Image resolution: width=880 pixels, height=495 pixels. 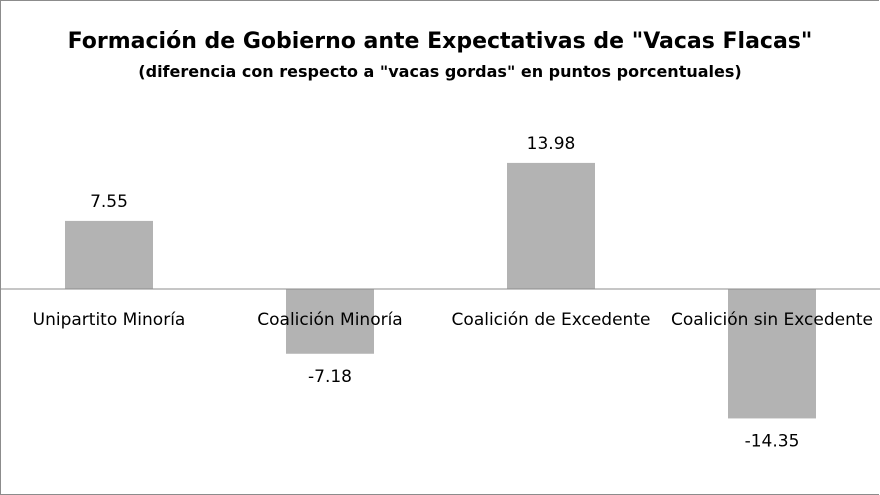 I want to click on data-label: -14.35, so click(x=772, y=441).